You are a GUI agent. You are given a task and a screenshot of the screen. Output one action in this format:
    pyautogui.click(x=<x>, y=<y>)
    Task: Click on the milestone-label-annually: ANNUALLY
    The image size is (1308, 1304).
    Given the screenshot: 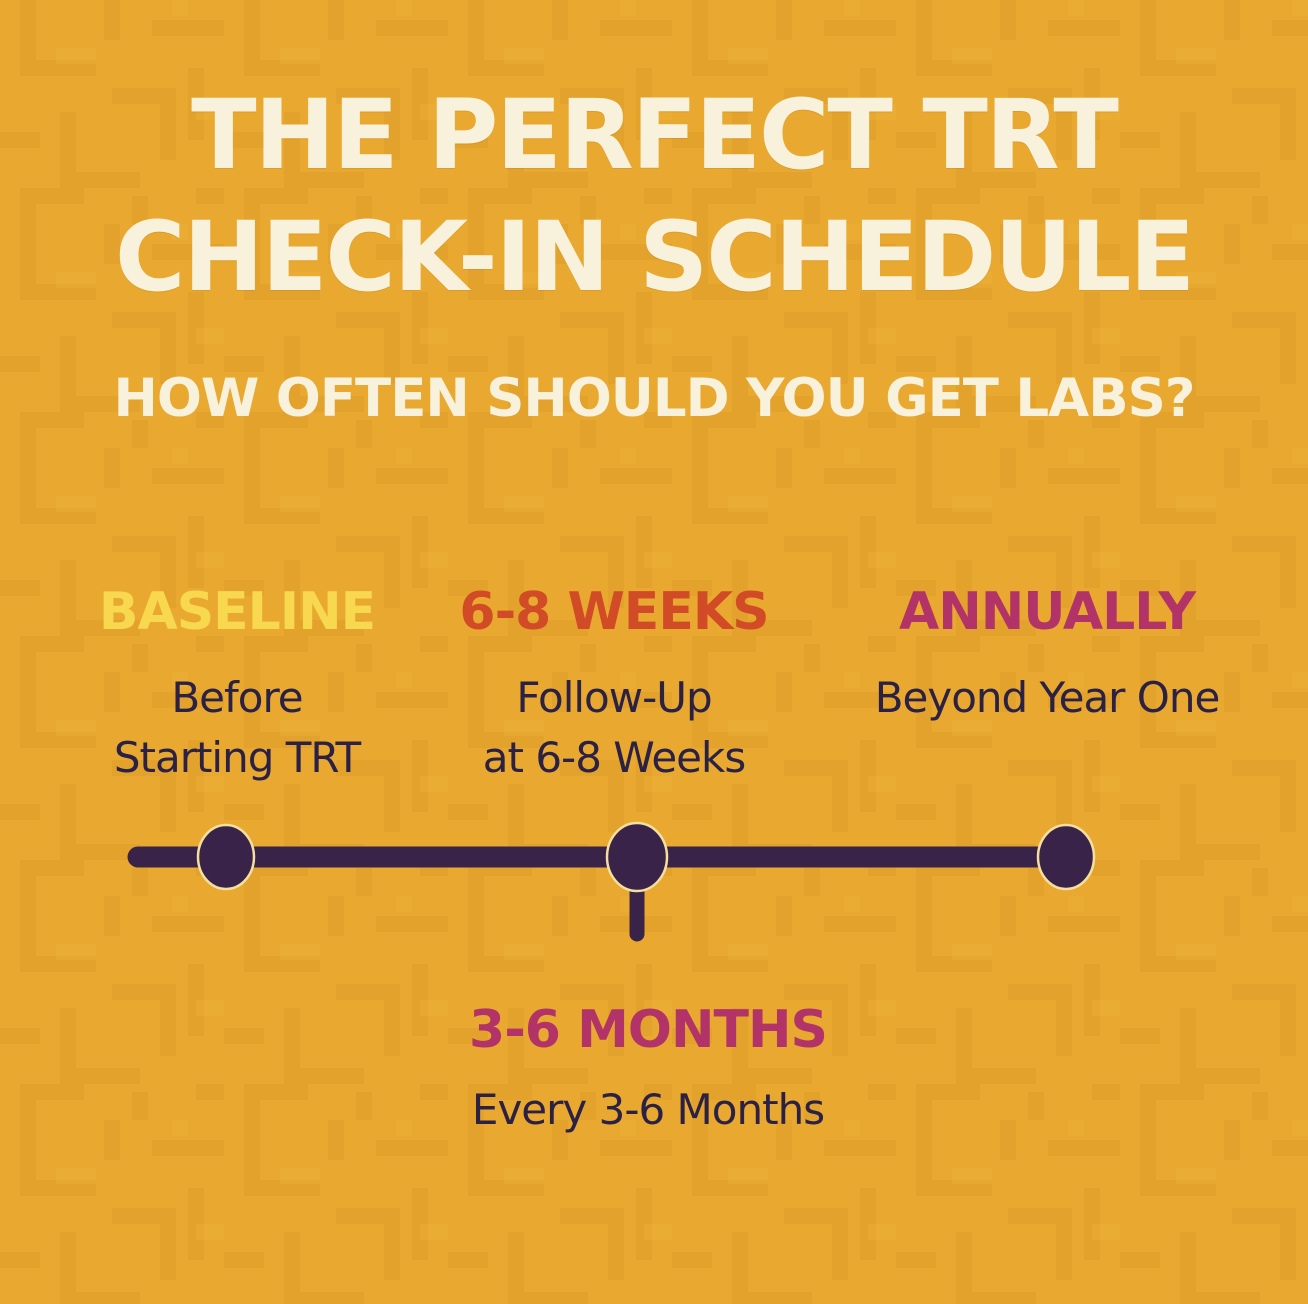 What is the action you would take?
    pyautogui.click(x=1047, y=612)
    